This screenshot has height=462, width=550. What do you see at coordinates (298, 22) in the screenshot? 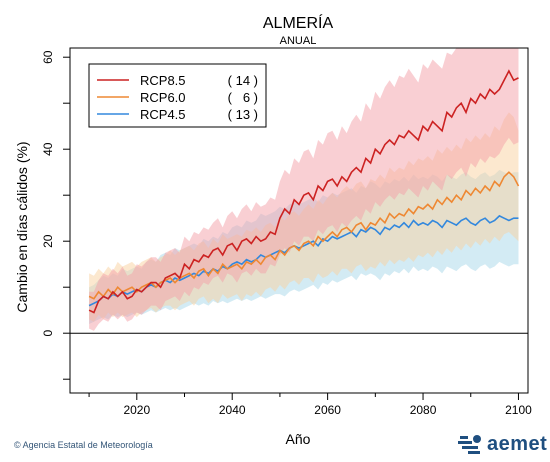
I see `chart-title: ALMERÍA` at bounding box center [298, 22].